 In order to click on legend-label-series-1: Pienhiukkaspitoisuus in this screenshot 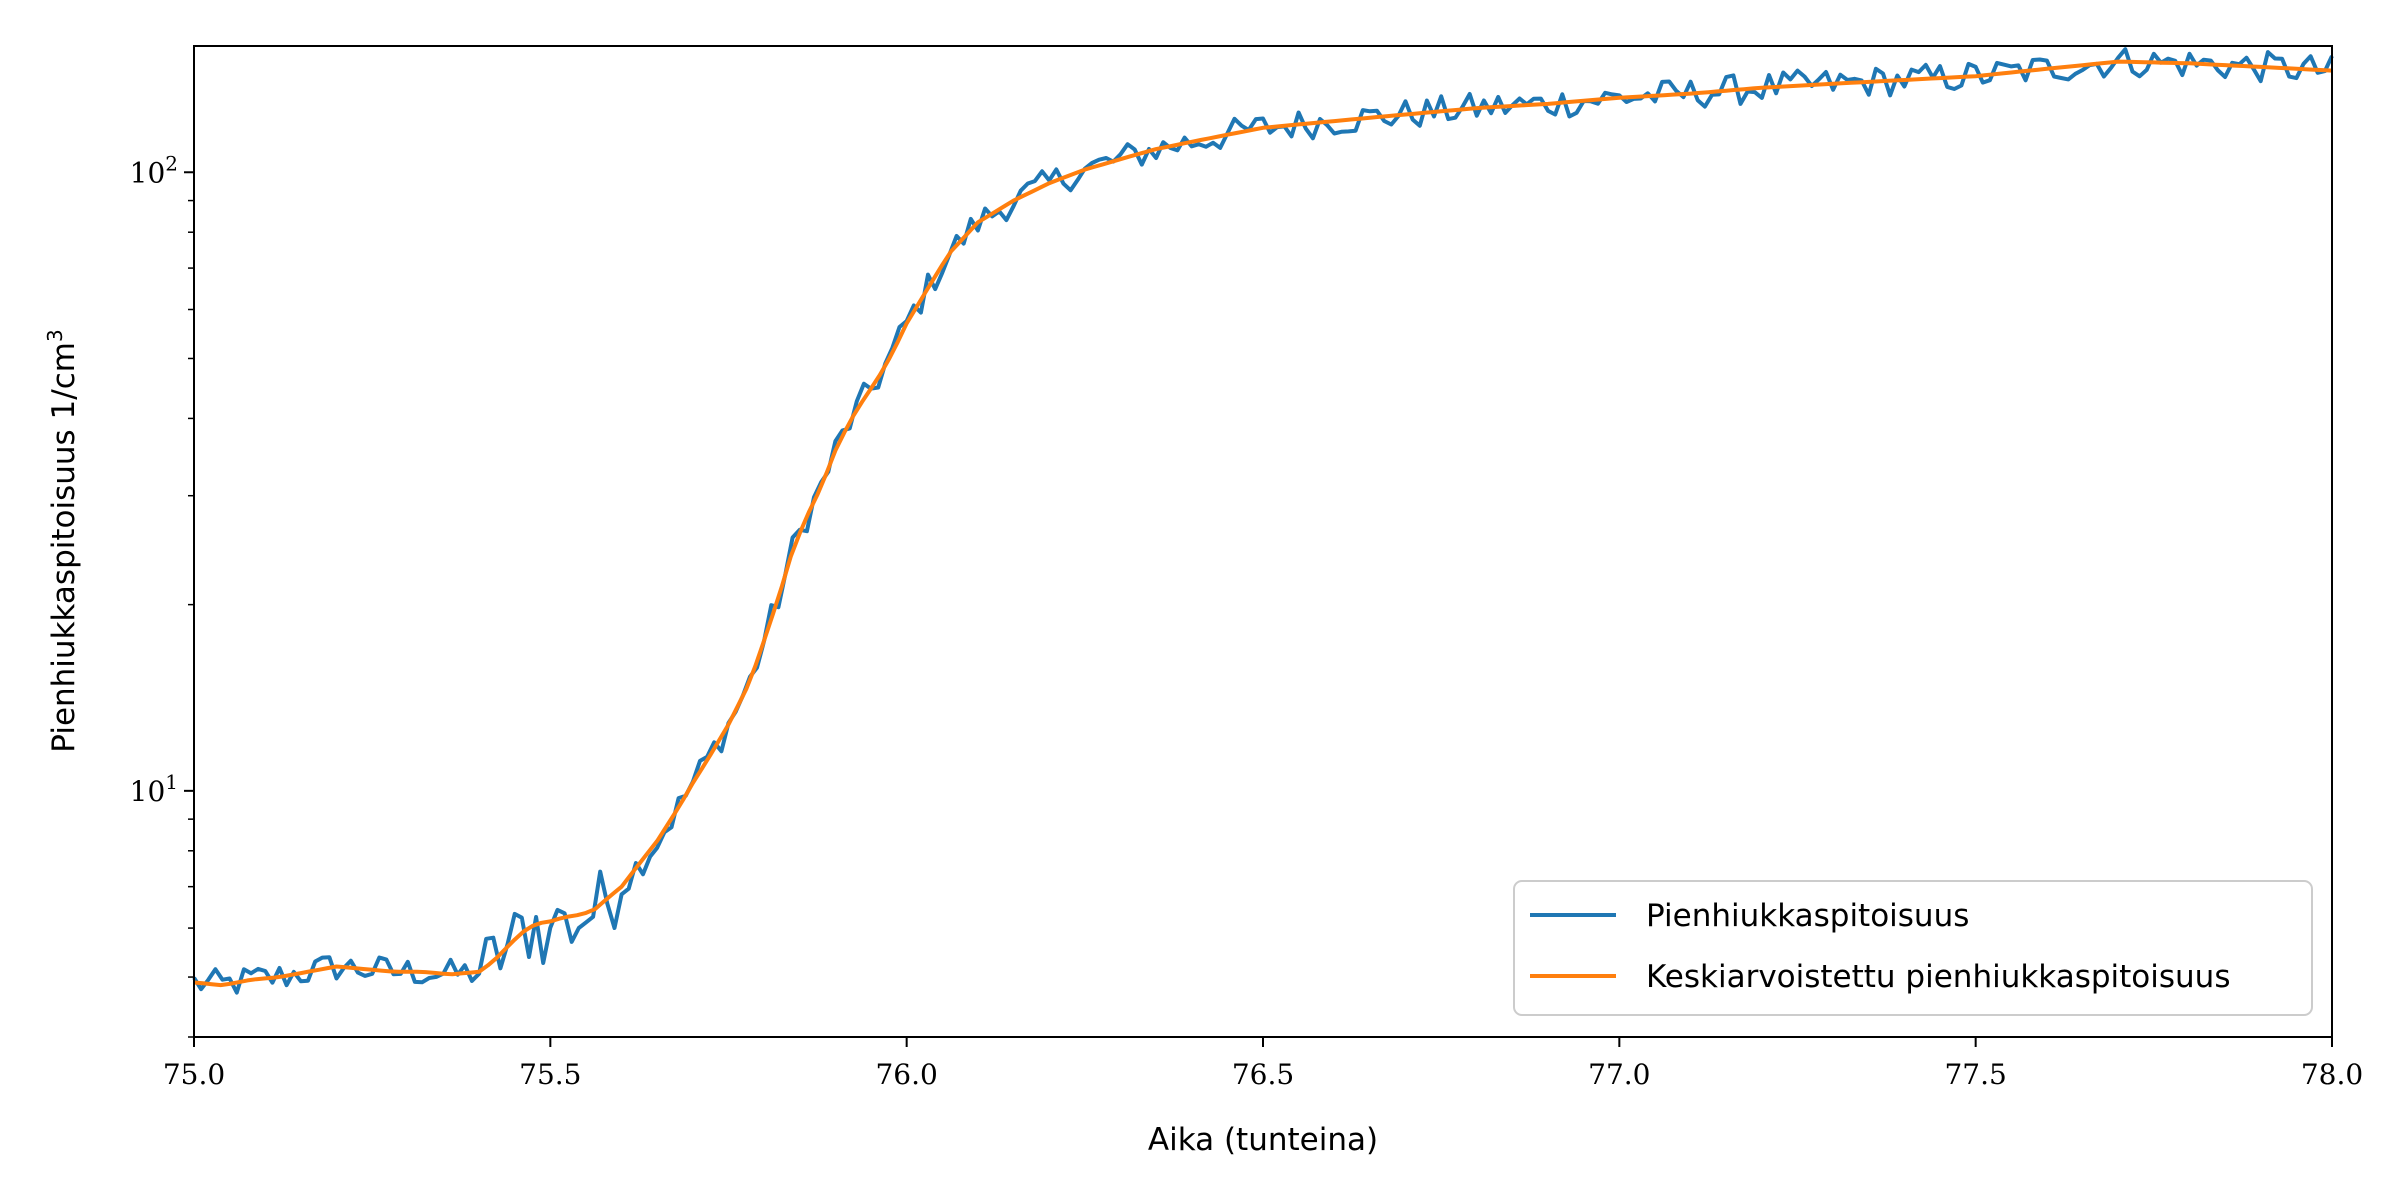, I will do `click(1807, 916)`.